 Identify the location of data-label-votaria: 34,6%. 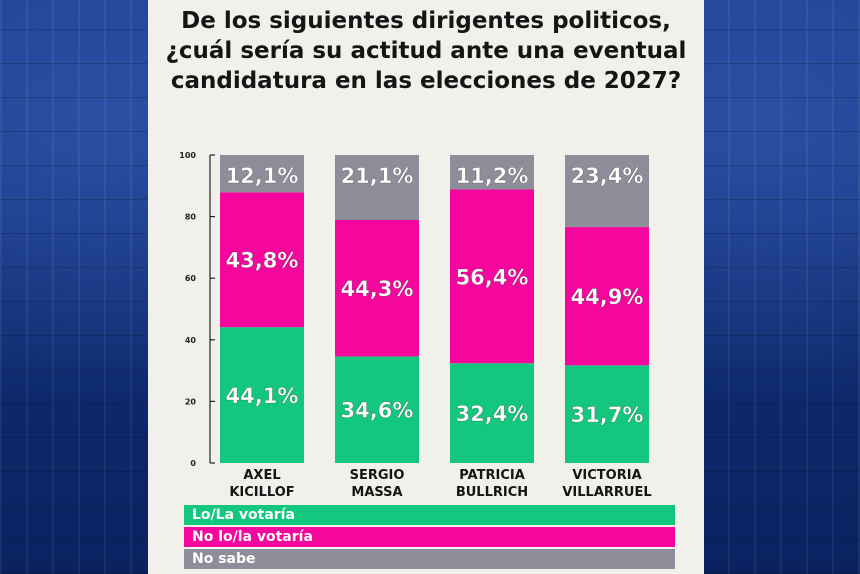
(377, 411).